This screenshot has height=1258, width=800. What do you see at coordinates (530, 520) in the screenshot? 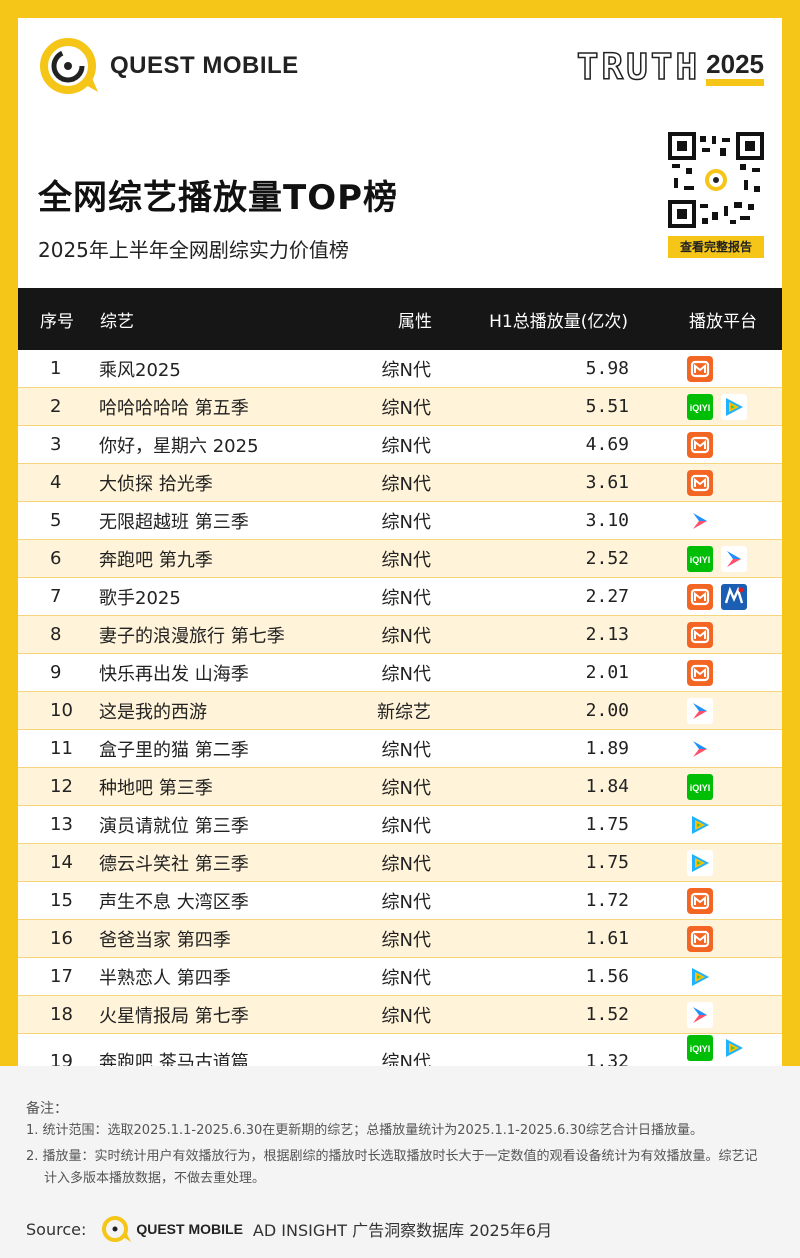
I see `views-cell: 3.10` at bounding box center [530, 520].